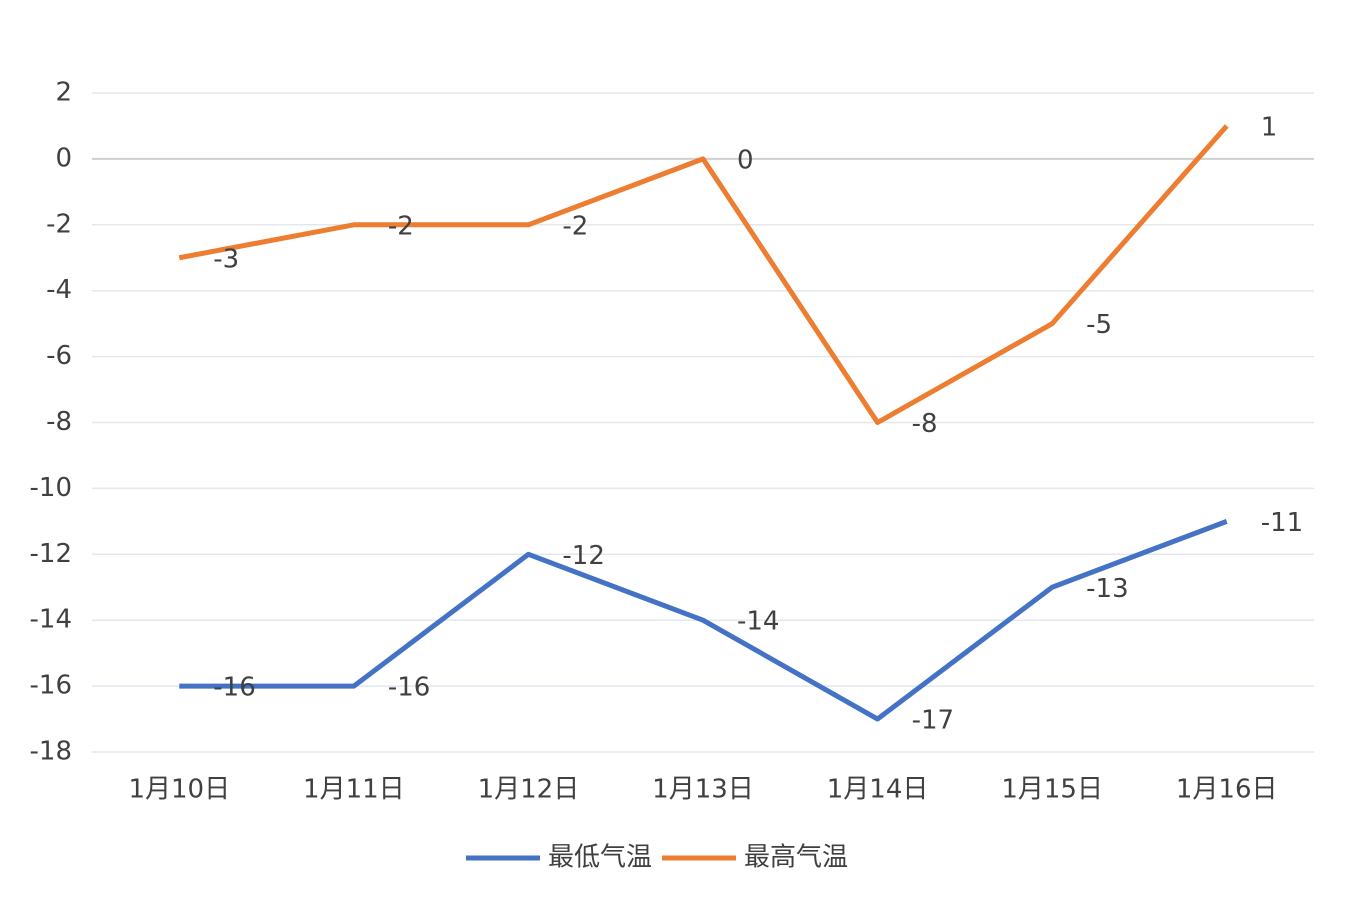 The width and height of the screenshot is (1354, 914). What do you see at coordinates (63, 158) in the screenshot?
I see `y-tick-label: 0` at bounding box center [63, 158].